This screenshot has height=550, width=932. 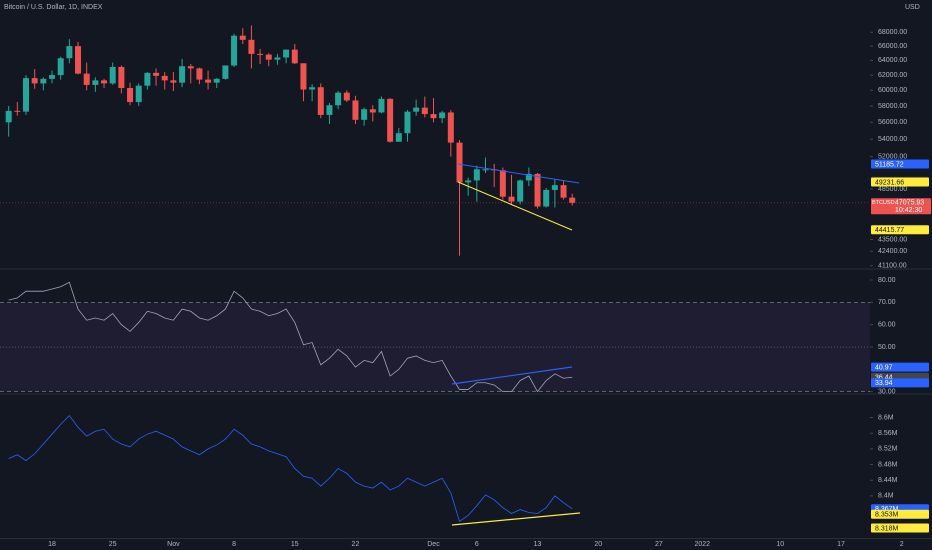 What do you see at coordinates (892, 32) in the screenshot?
I see `y-tick-label: 68000.00` at bounding box center [892, 32].